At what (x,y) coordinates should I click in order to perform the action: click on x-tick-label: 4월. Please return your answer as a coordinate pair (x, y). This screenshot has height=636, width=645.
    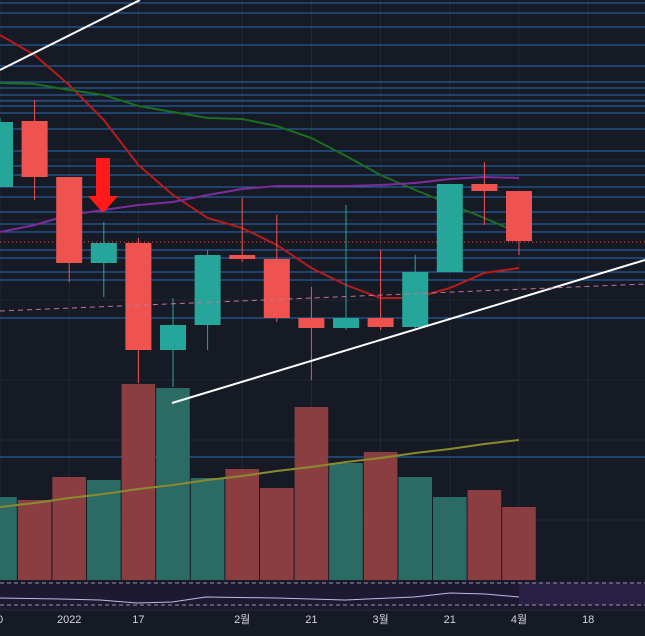
    Looking at the image, I should click on (519, 619).